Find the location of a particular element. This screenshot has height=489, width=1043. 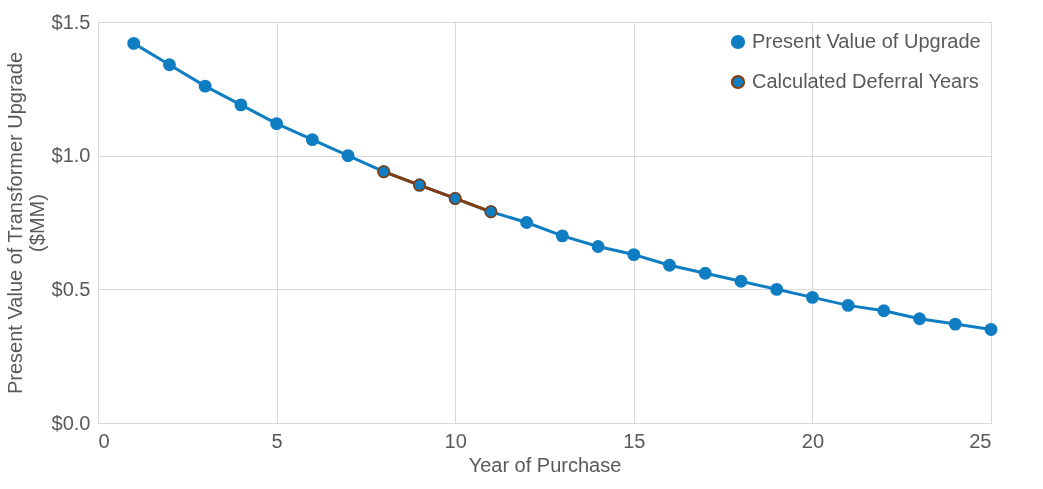

x-tick-label: 15 is located at coordinates (634, 440).